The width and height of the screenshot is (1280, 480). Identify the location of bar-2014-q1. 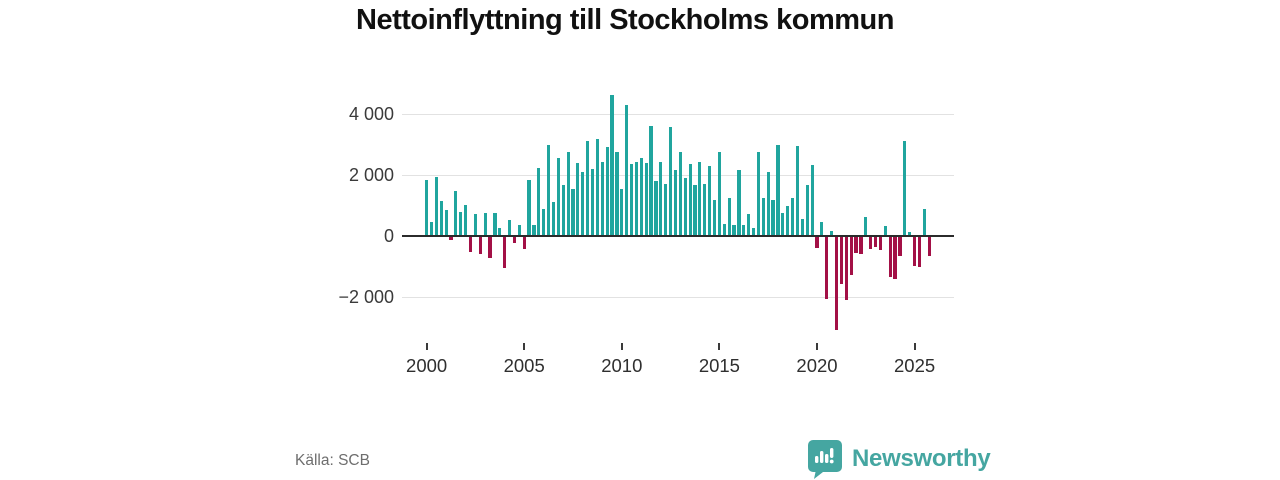
(700, 199).